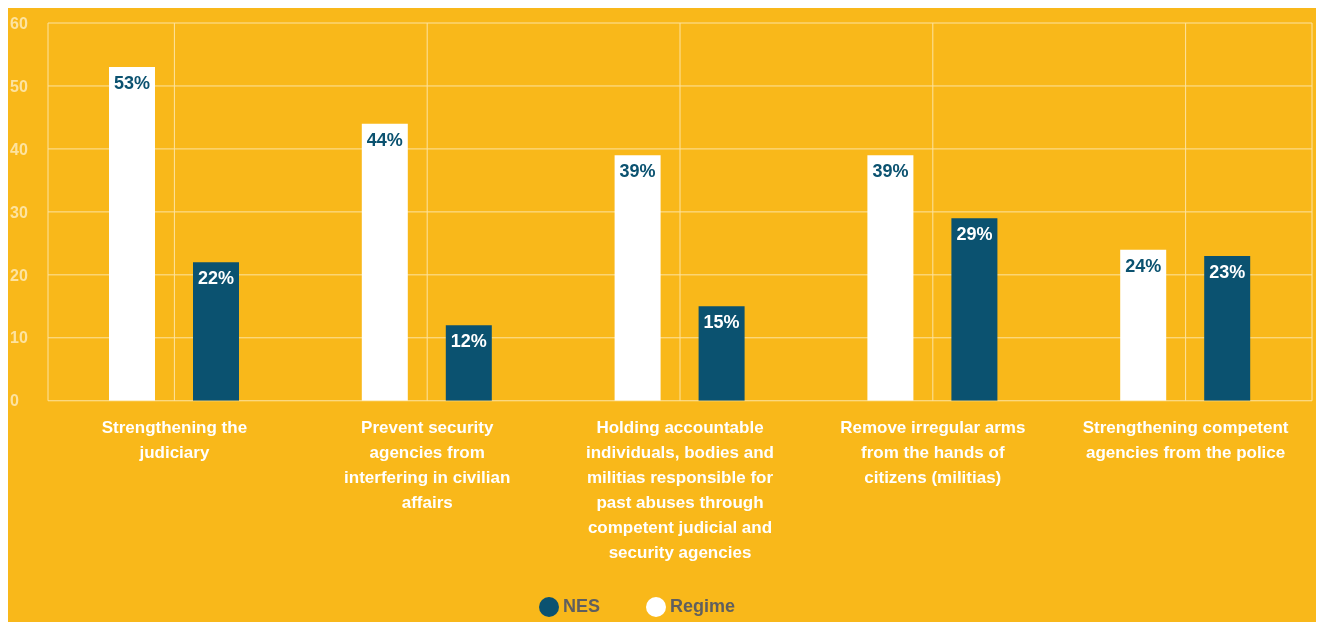 This screenshot has height=630, width=1324. What do you see at coordinates (933, 452) in the screenshot?
I see `x-tick-label: Remove irregular arms from the hands of citizens (militias)` at bounding box center [933, 452].